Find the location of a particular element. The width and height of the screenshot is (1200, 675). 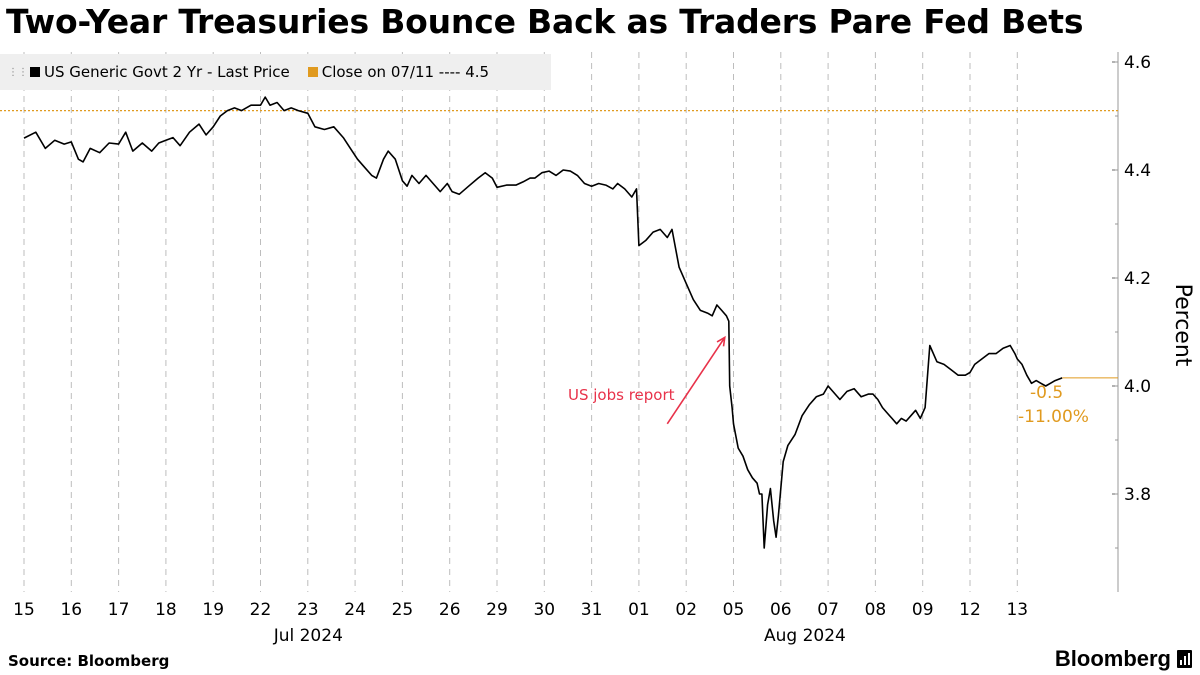

x-tick-label: 19 is located at coordinates (213, 610).